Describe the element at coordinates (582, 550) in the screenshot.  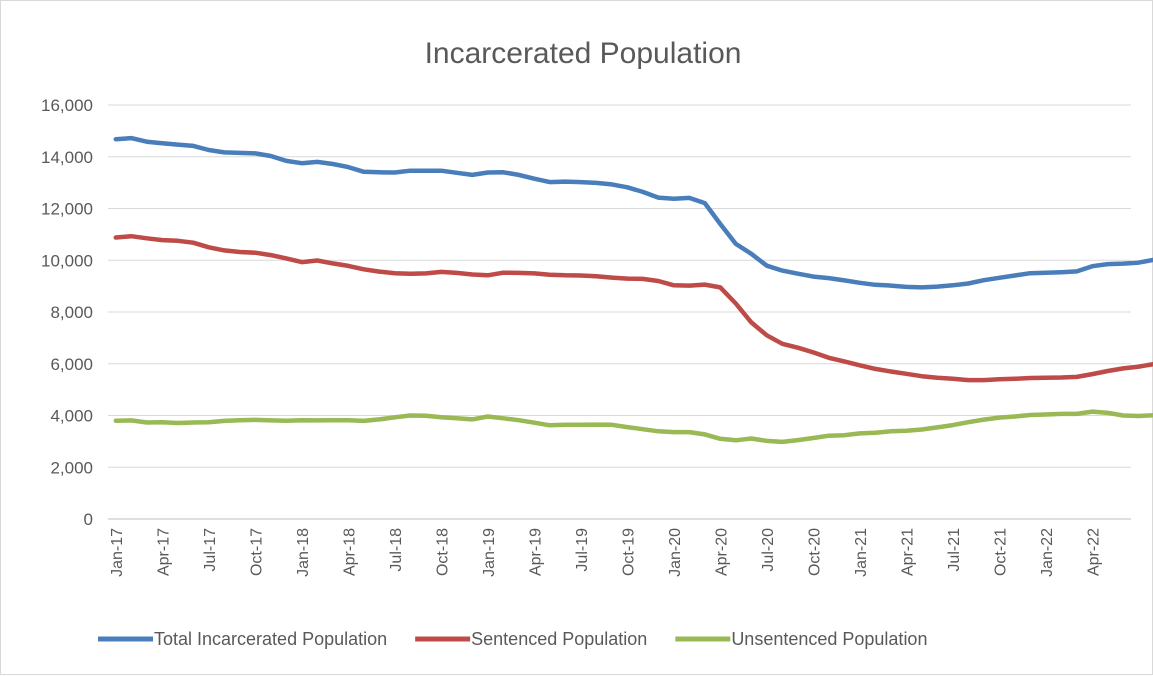
I see `x-tick-label: Jul-19` at that location.